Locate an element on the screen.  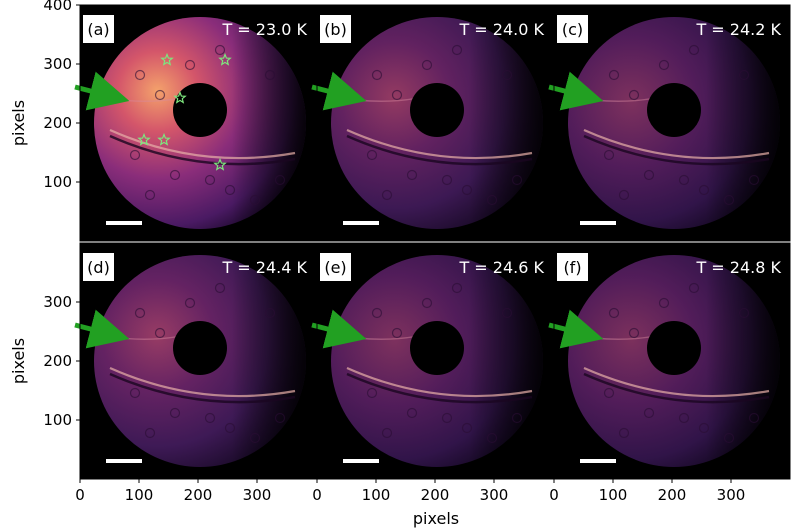
panel-label: (a) is located at coordinates (98, 29).